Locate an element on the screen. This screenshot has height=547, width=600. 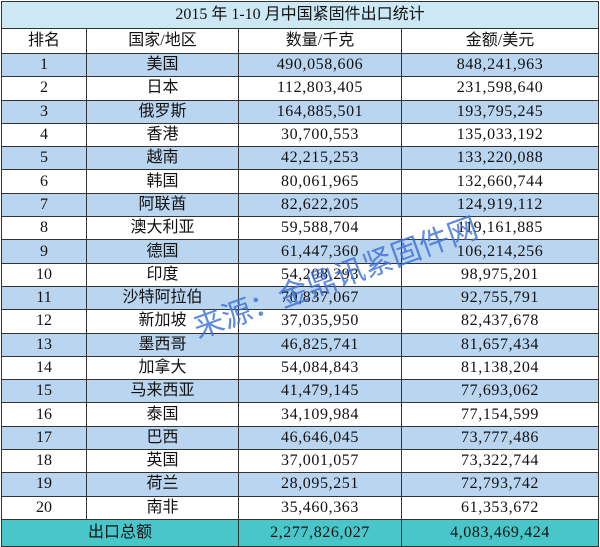
country-cell: 香港 is located at coordinates (162, 135).